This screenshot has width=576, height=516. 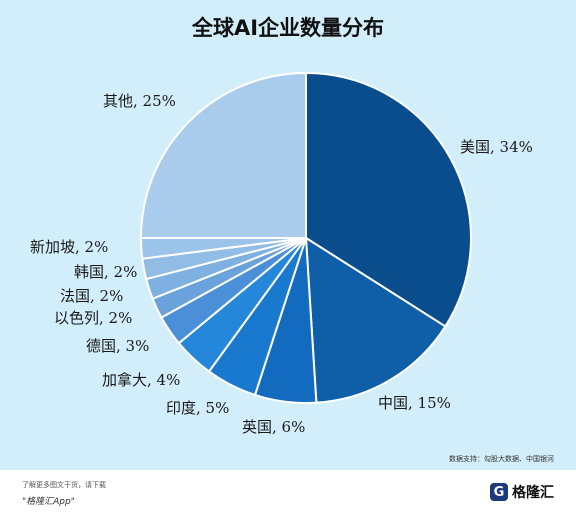 I want to click on brand-logo: G 格隆汇, so click(x=522, y=492).